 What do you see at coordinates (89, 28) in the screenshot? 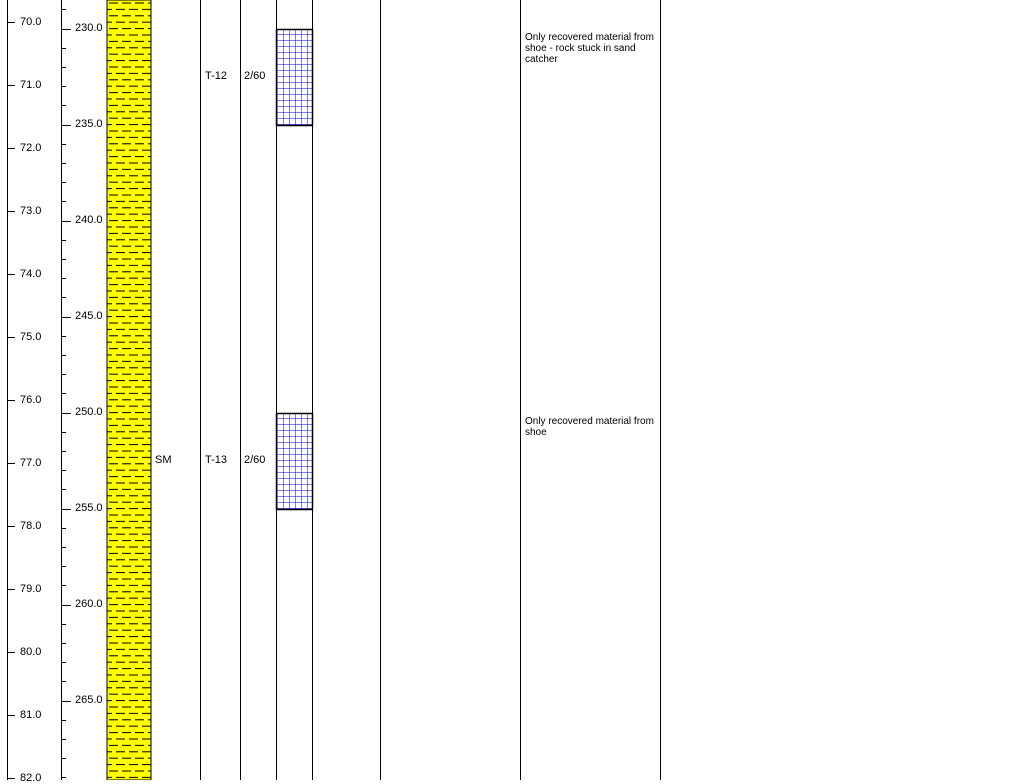
I see `depth-ft-tick-label: 230.0` at bounding box center [89, 28].